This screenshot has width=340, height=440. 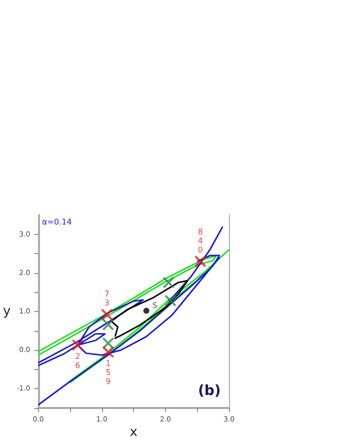 I want to click on annotation: 840, so click(x=200, y=240).